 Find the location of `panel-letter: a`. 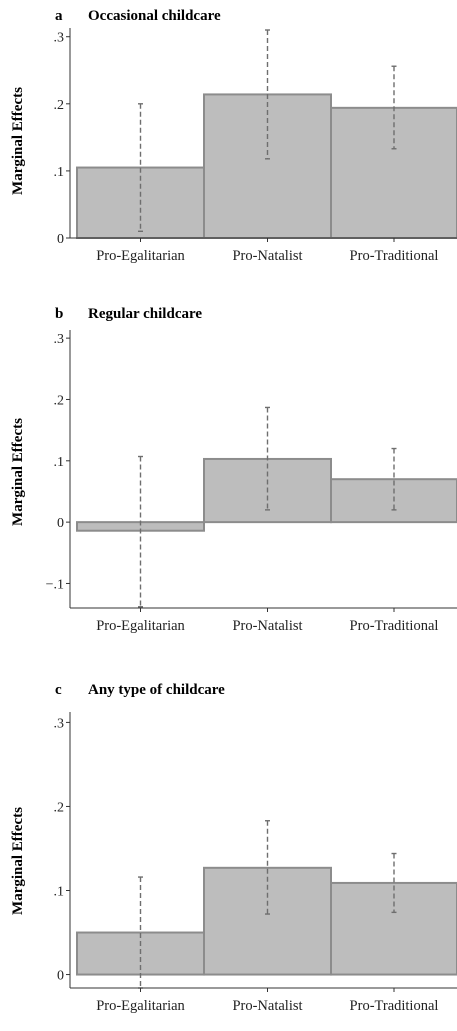

panel-letter: a is located at coordinates (59, 16).